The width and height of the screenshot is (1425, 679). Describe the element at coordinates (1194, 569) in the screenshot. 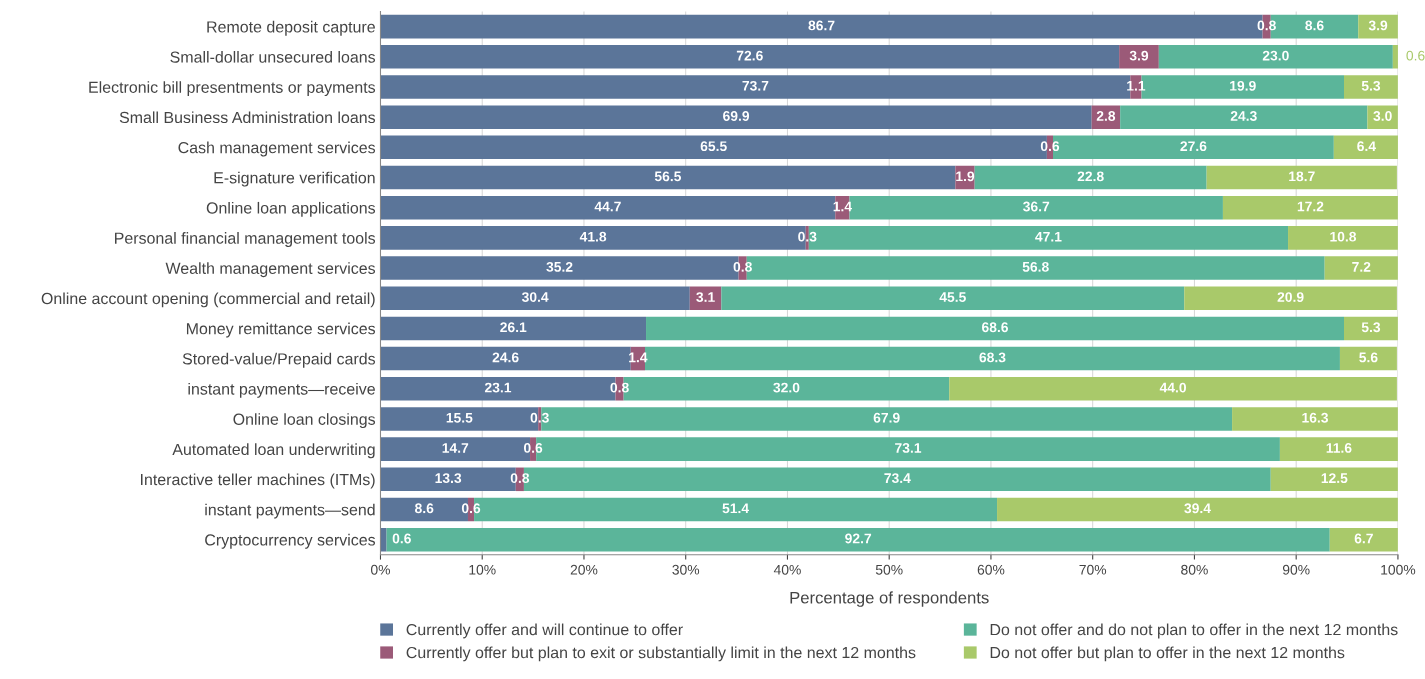

I see `x-tick-label: 80%` at that location.